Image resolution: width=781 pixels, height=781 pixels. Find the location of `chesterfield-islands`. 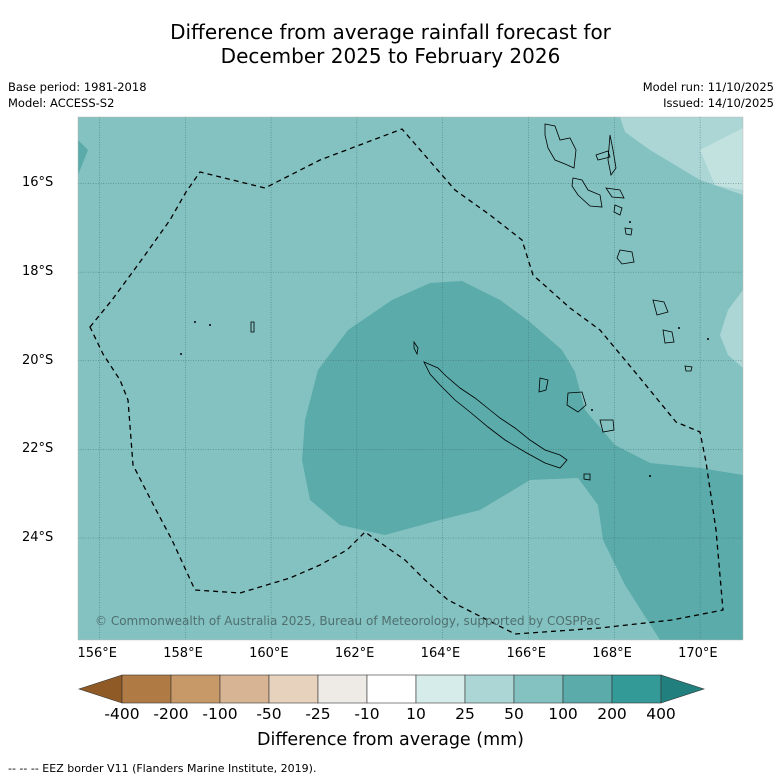

chesterfield-islands is located at coordinates (252, 327).